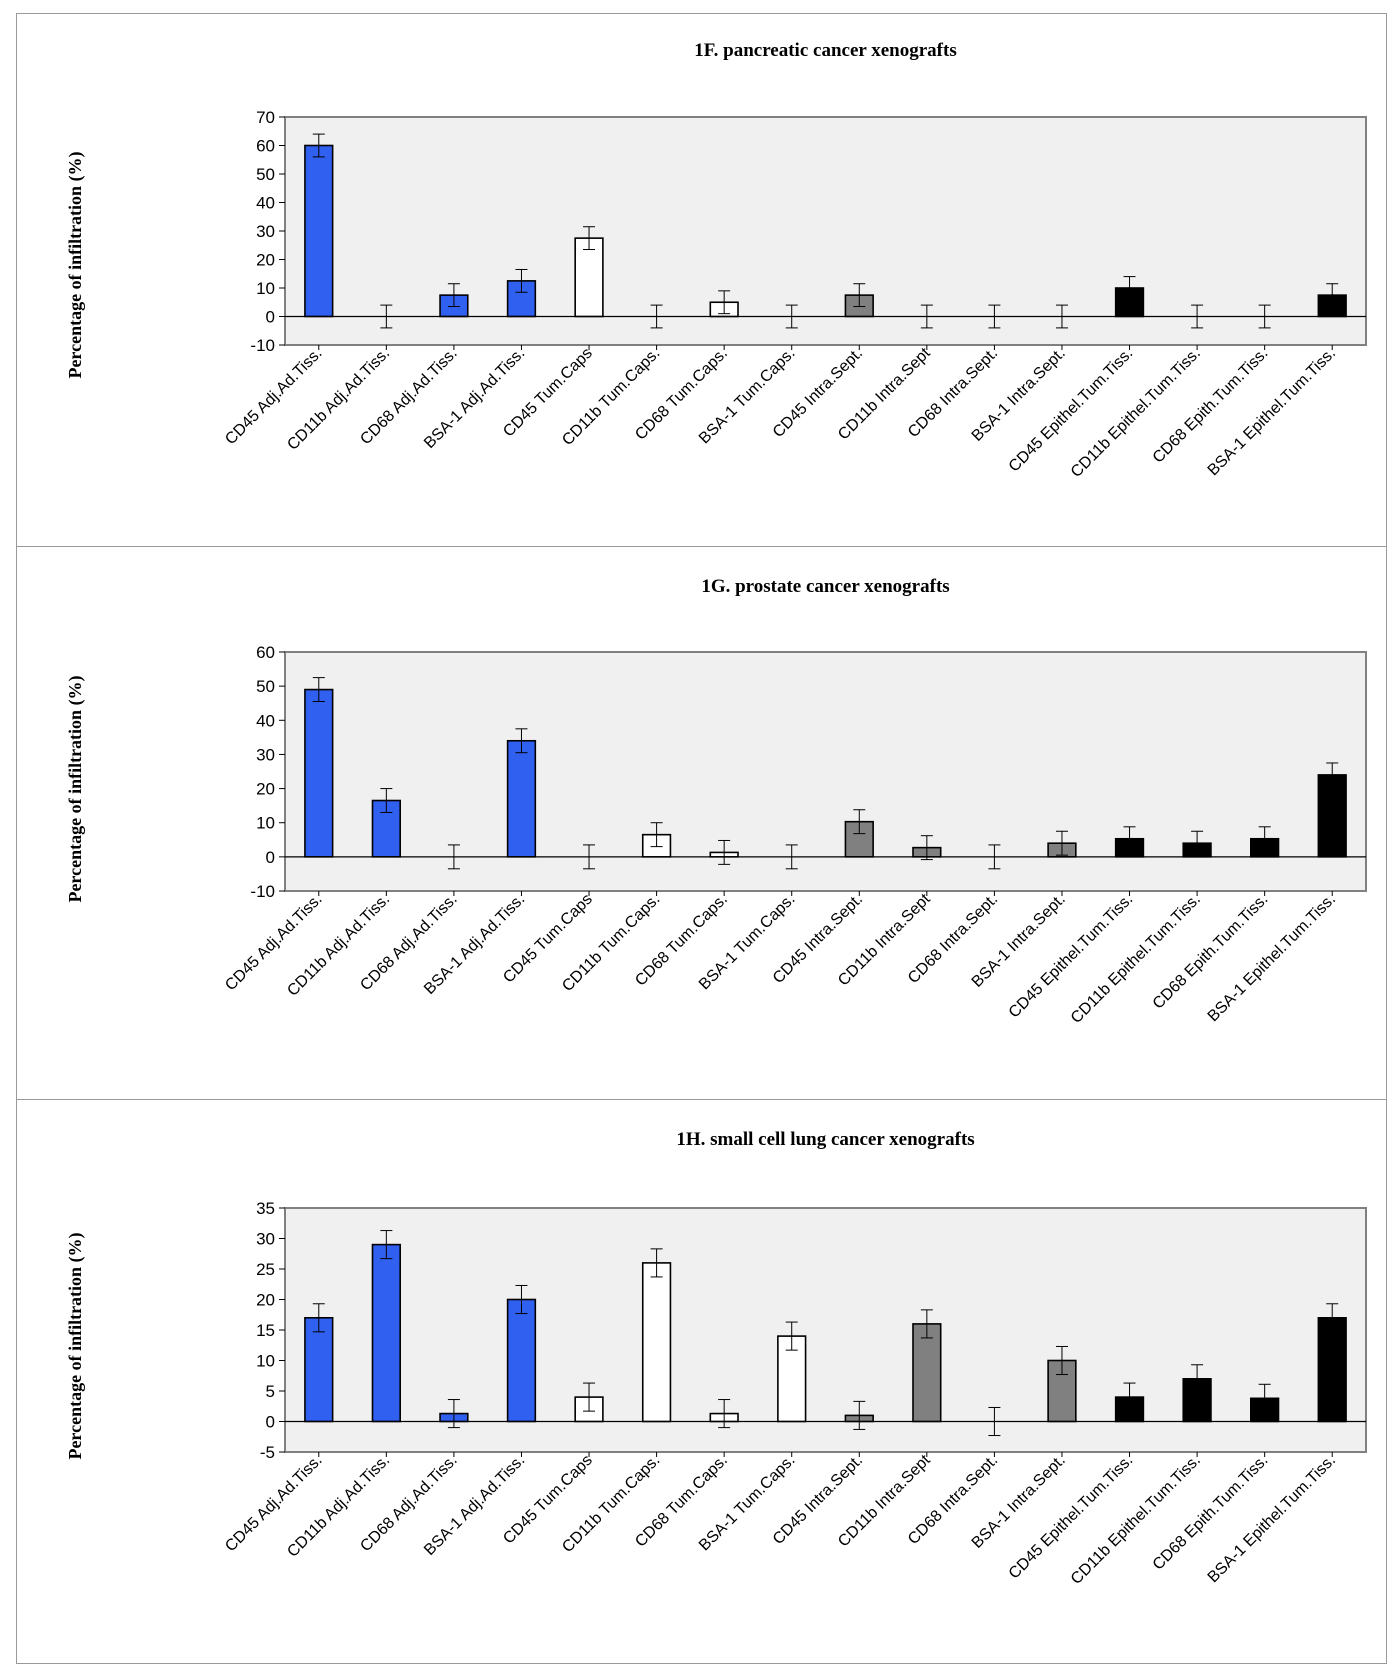 The width and height of the screenshot is (1399, 1677). Describe the element at coordinates (270, 1391) in the screenshot. I see `y-tick-label: 5` at that location.